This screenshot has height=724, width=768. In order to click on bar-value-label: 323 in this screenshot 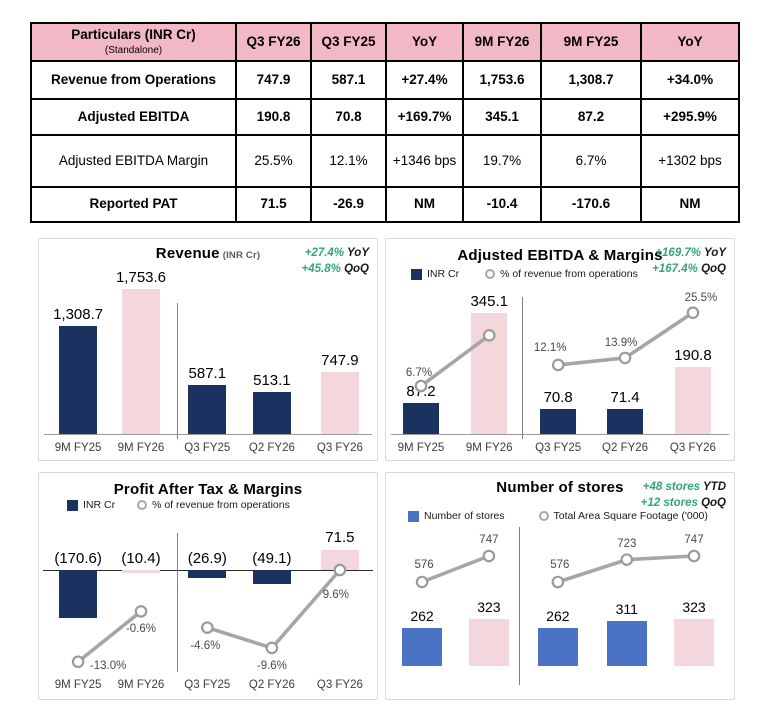, I will do `click(489, 607)`.